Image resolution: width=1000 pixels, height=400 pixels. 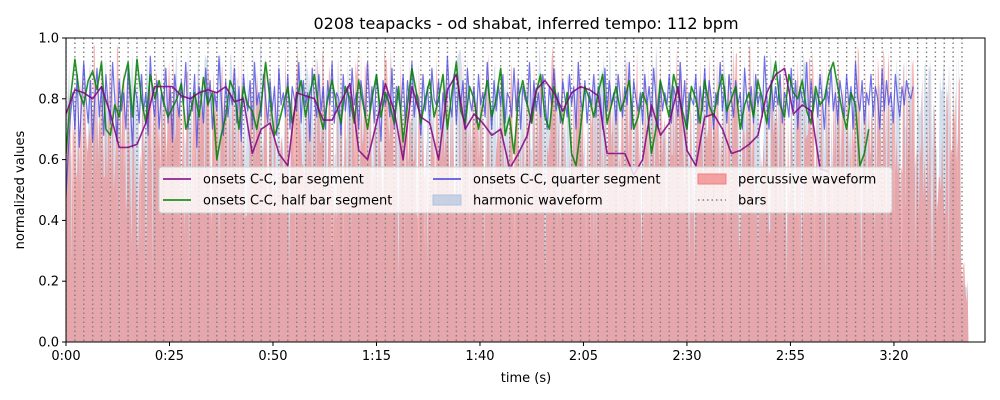 What do you see at coordinates (283, 180) in the screenshot?
I see `legend-label-onsets-c-c-bar-segment: onsets C-C, bar segment` at bounding box center [283, 180].